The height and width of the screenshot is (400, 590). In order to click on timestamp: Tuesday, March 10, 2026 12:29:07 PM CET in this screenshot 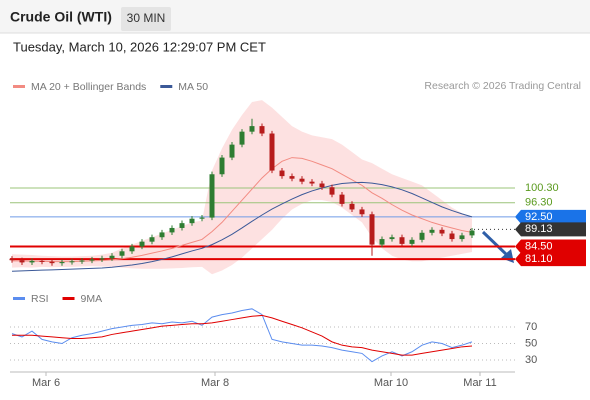, I will do `click(139, 46)`.